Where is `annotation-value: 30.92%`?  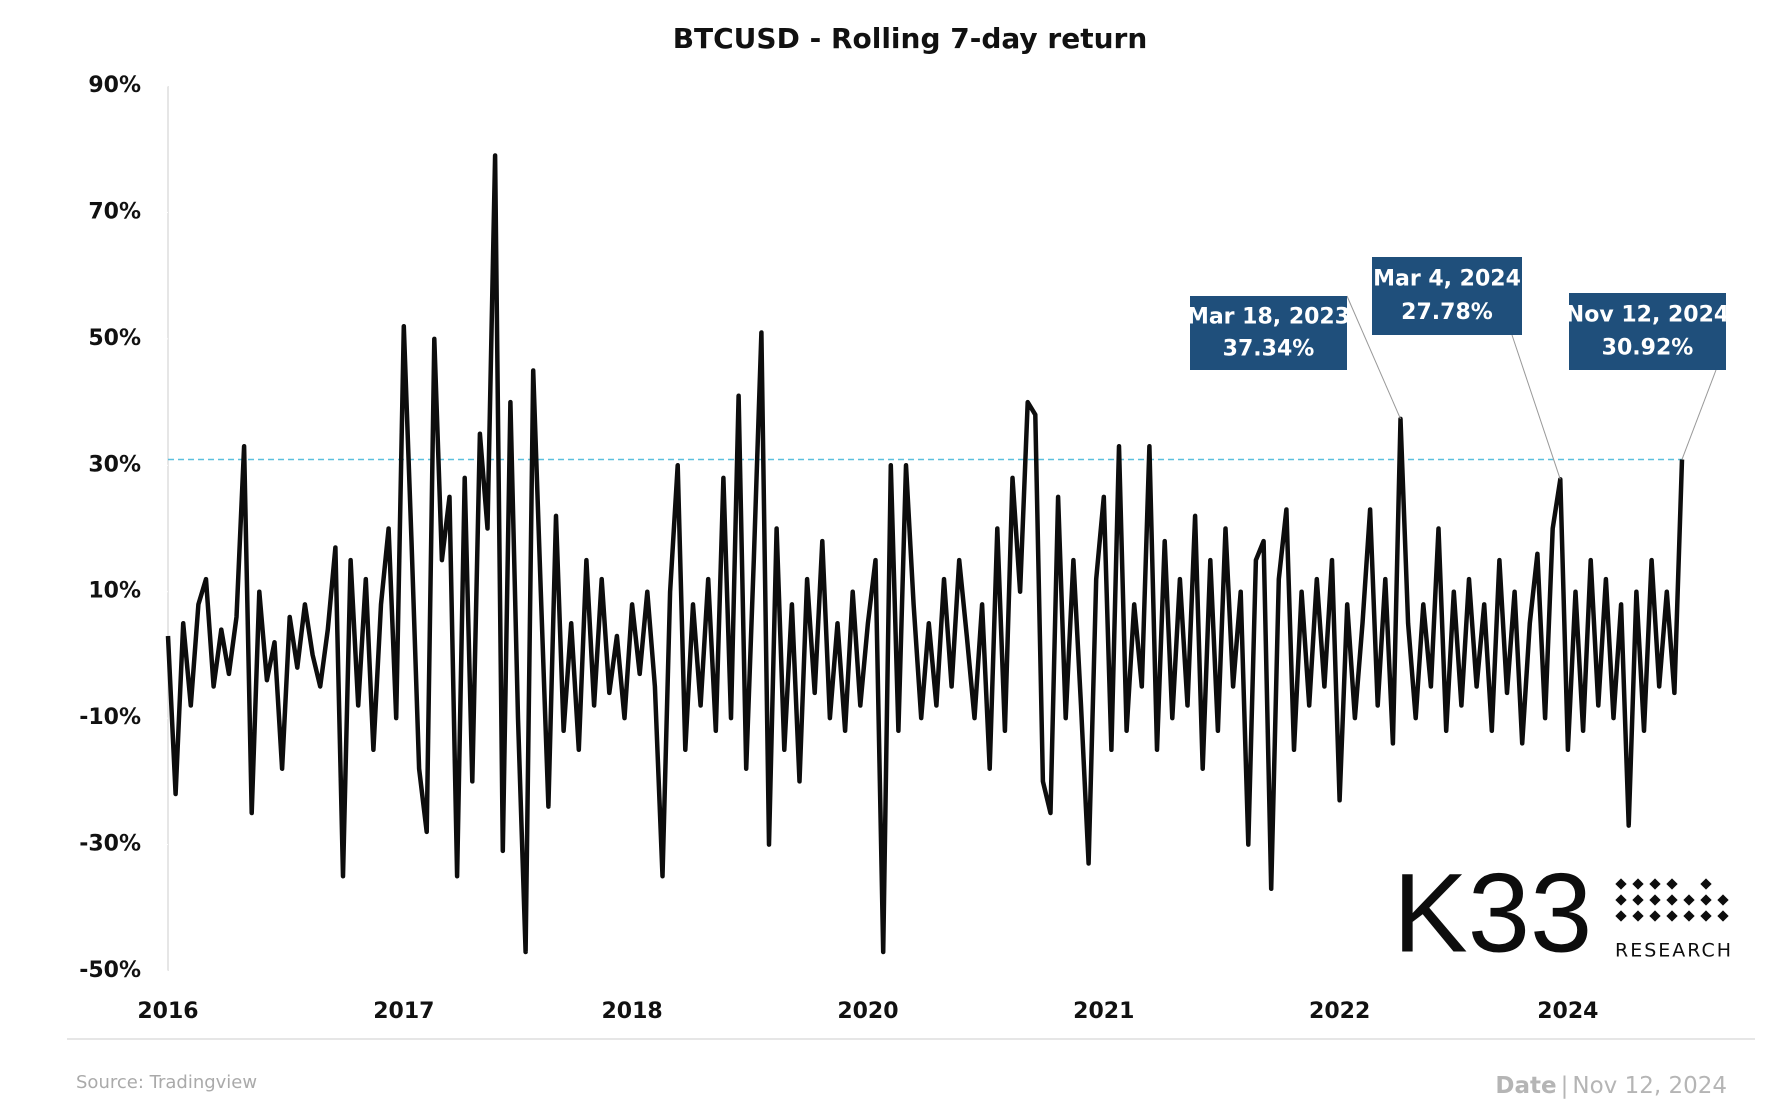 annotation-value: 30.92% is located at coordinates (1648, 347).